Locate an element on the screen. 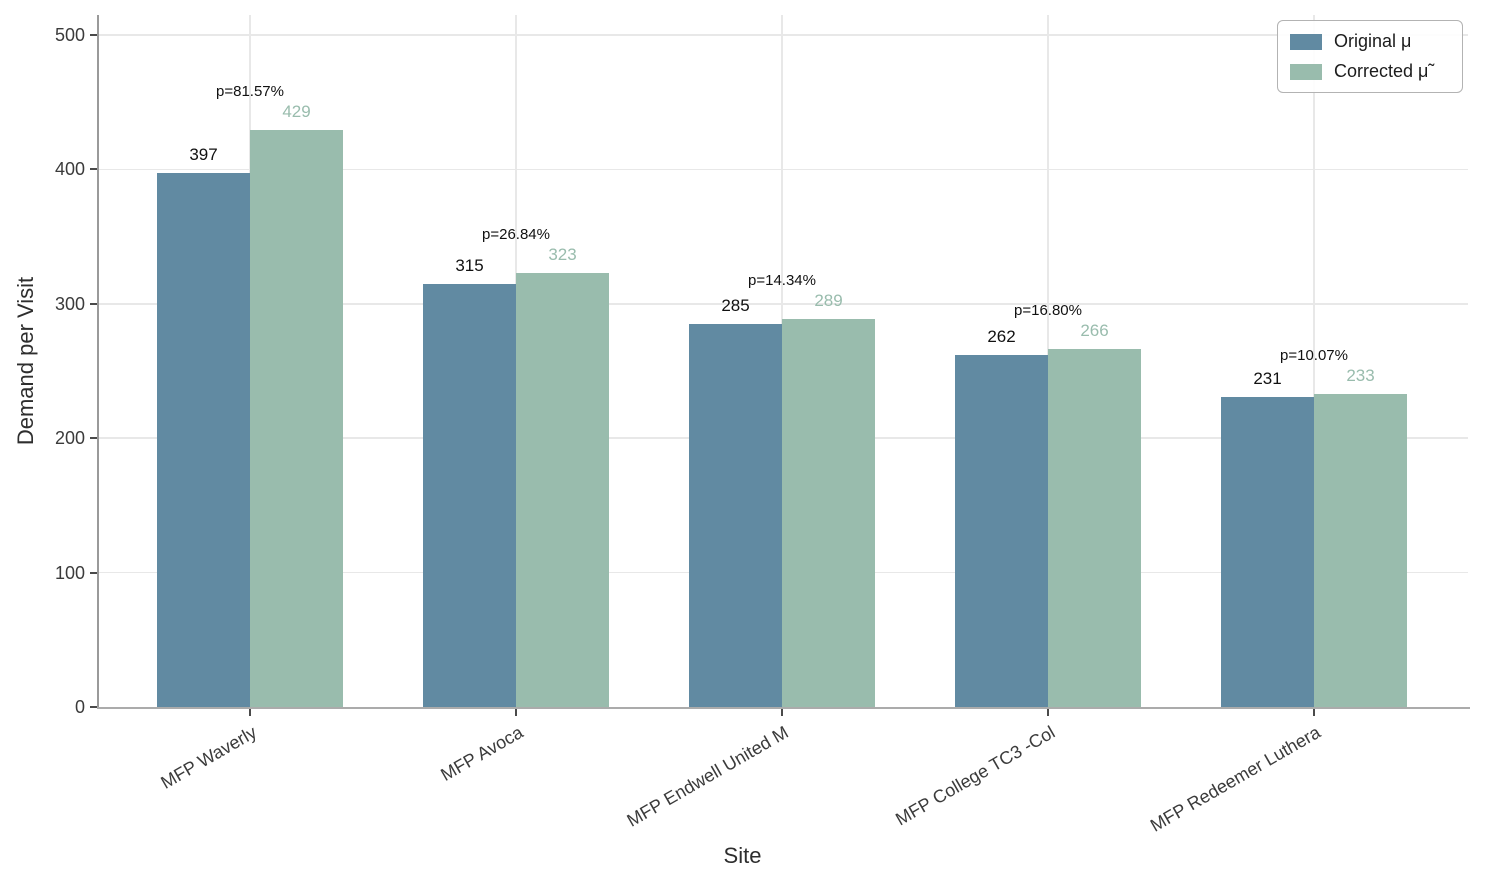 The image size is (1485, 885). bar-value-label: 231 is located at coordinates (1267, 378).